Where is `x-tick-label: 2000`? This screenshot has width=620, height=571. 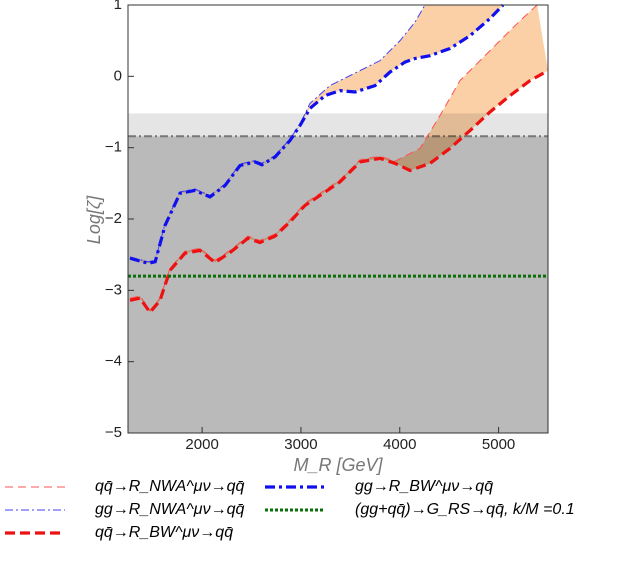 x-tick-label: 2000 is located at coordinates (201, 444).